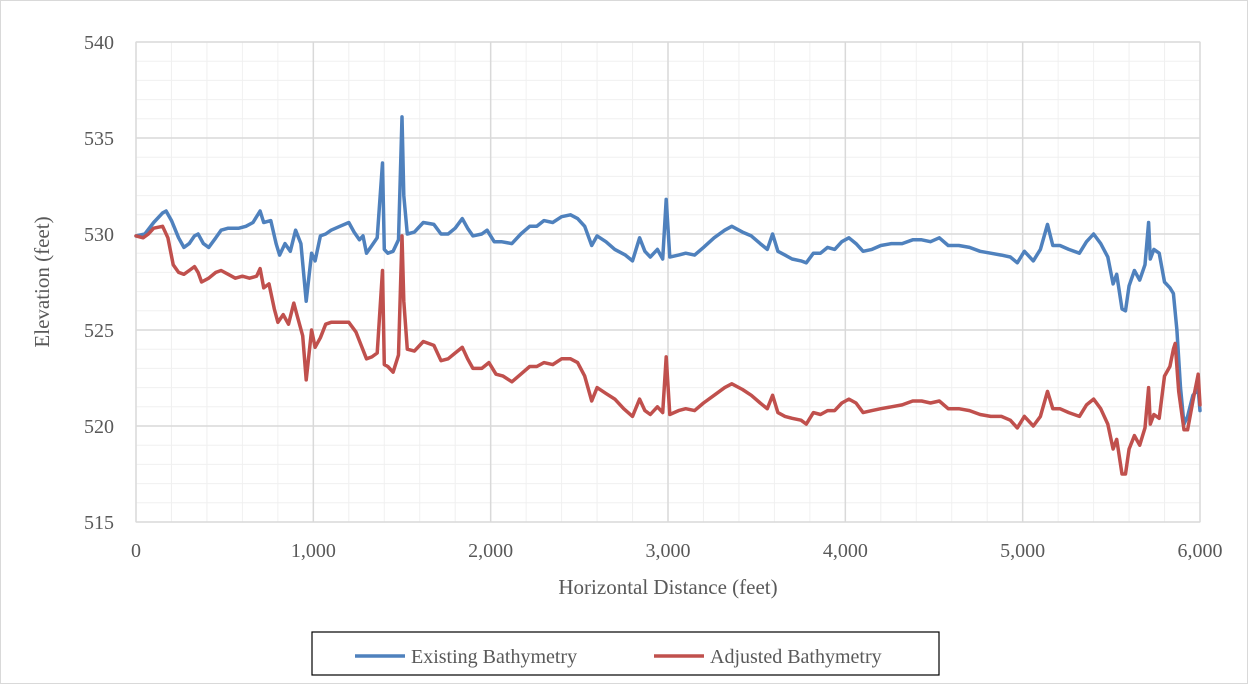 Image resolution: width=1250 pixels, height=685 pixels. Describe the element at coordinates (42, 281) in the screenshot. I see `y-axis-title: Elevation (feet)` at that location.